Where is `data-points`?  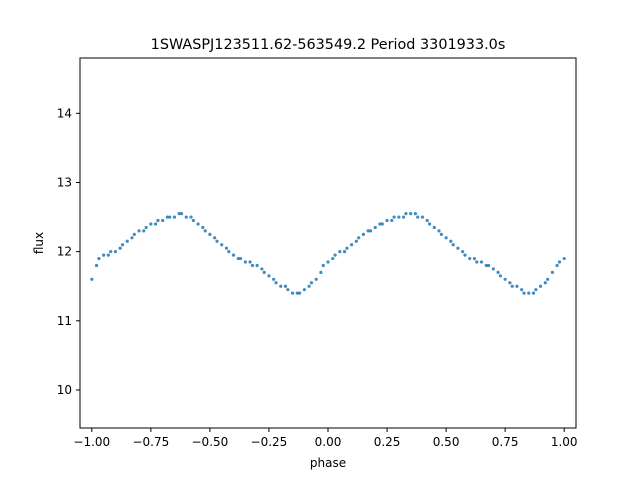
data-points is located at coordinates (328, 253).